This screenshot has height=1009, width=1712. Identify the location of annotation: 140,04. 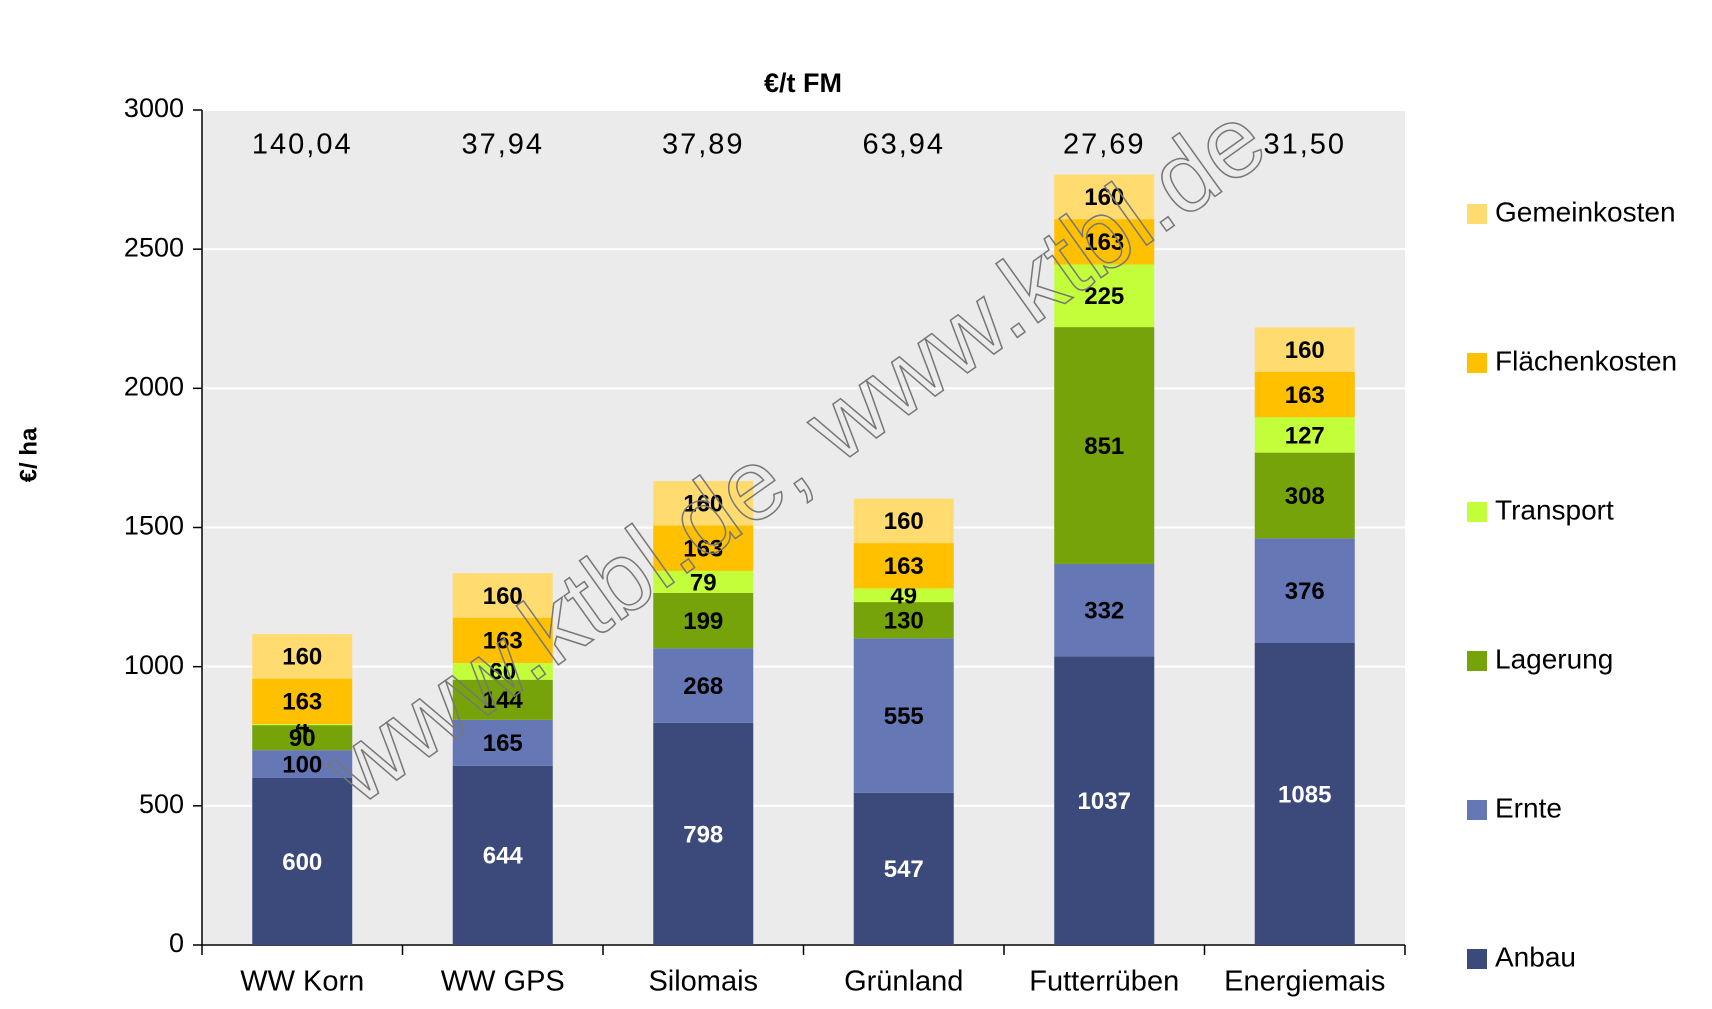
(302, 145).